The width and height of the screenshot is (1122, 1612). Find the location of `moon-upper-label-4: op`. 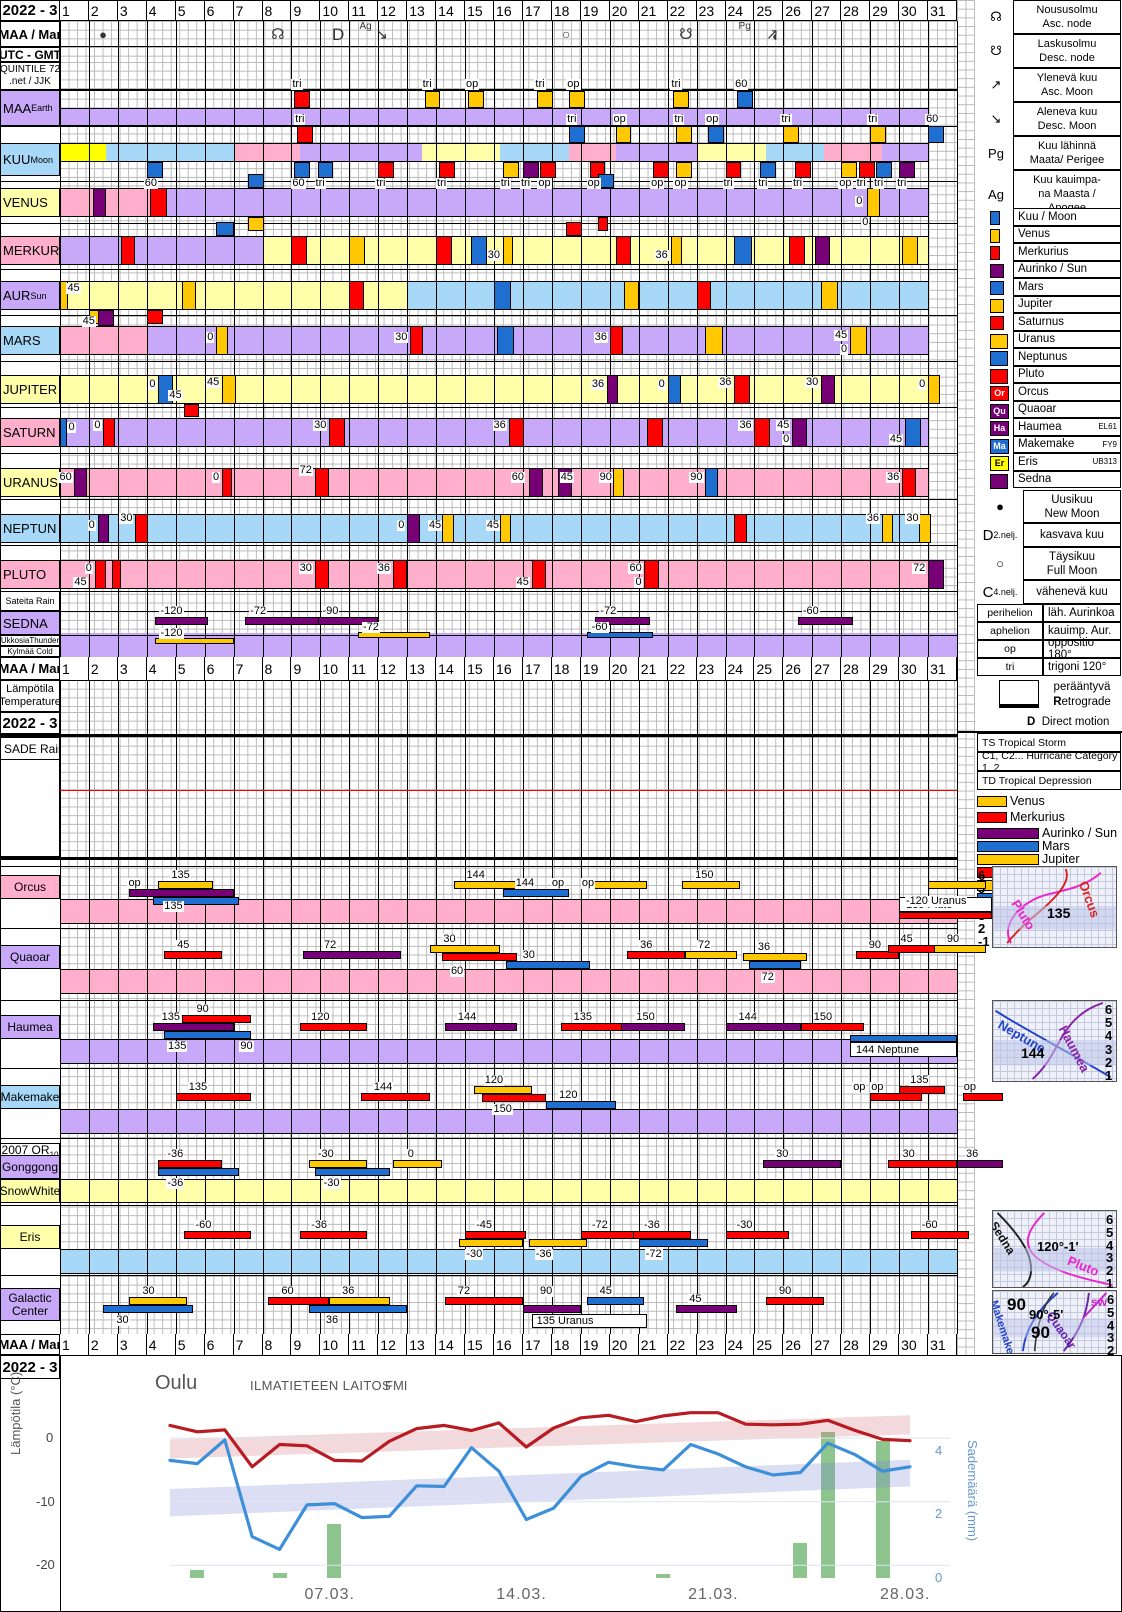

moon-upper-label-4: op is located at coordinates (712, 119).